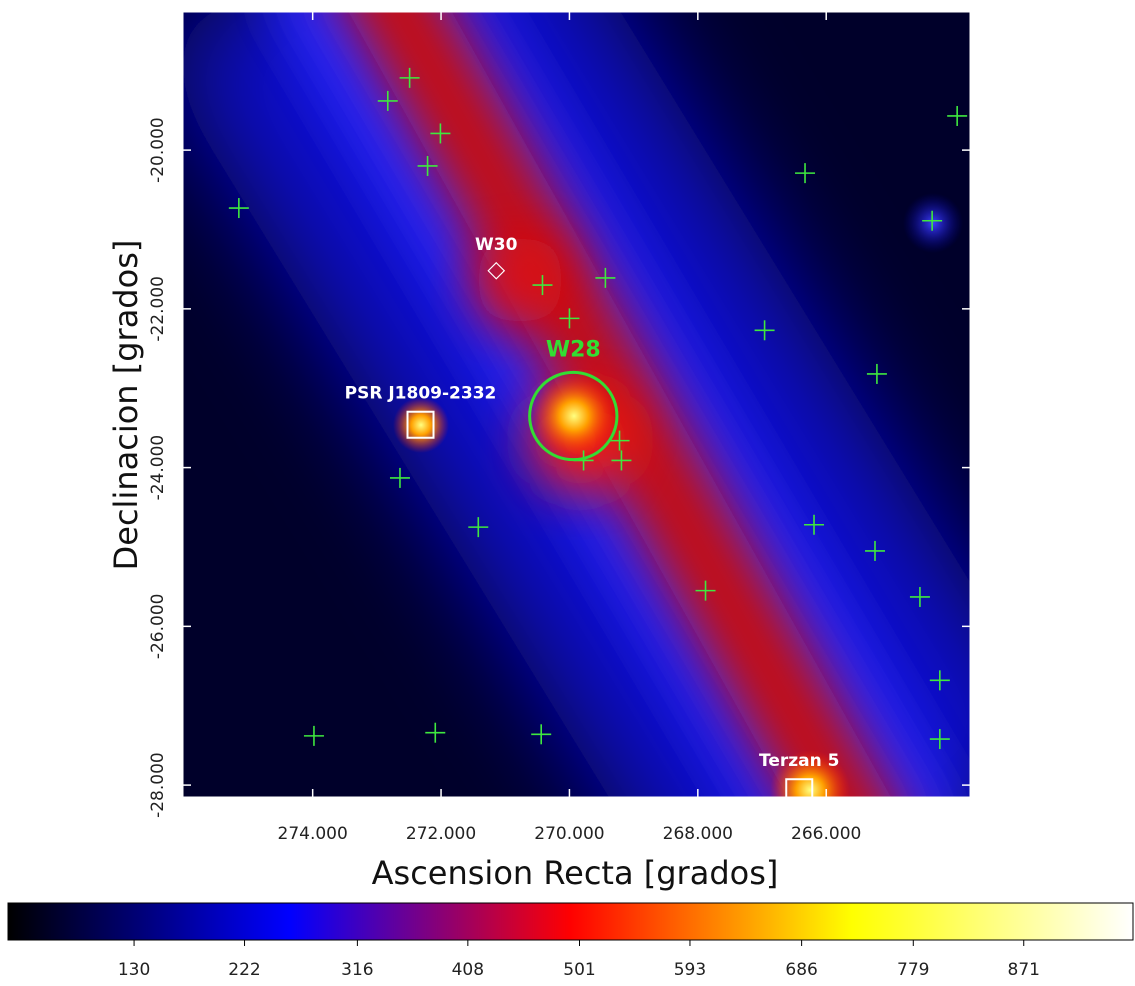 Image resolution: width=1135 pixels, height=986 pixels. What do you see at coordinates (158, 309) in the screenshot?
I see `y-tick-label: -22.000` at bounding box center [158, 309].